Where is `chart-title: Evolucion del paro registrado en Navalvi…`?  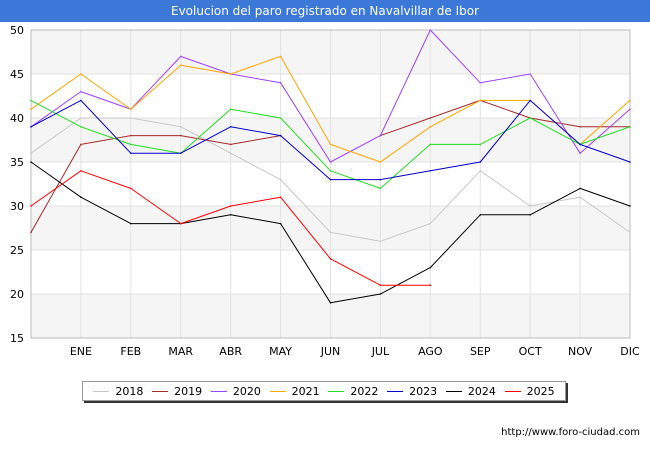 chart-title: Evolucion del paro registrado en Navalvi… is located at coordinates (325, 11).